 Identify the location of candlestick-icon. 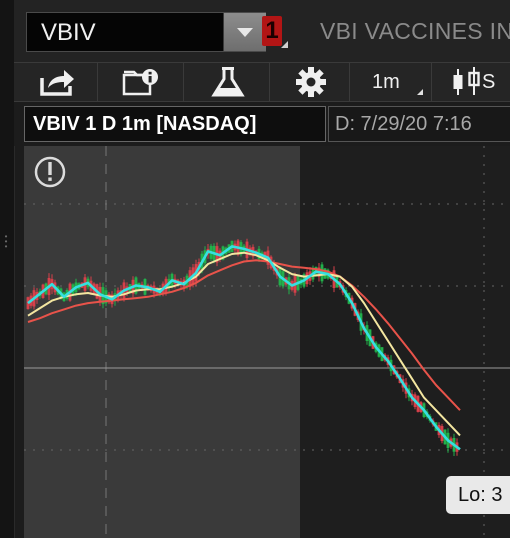
(466, 81).